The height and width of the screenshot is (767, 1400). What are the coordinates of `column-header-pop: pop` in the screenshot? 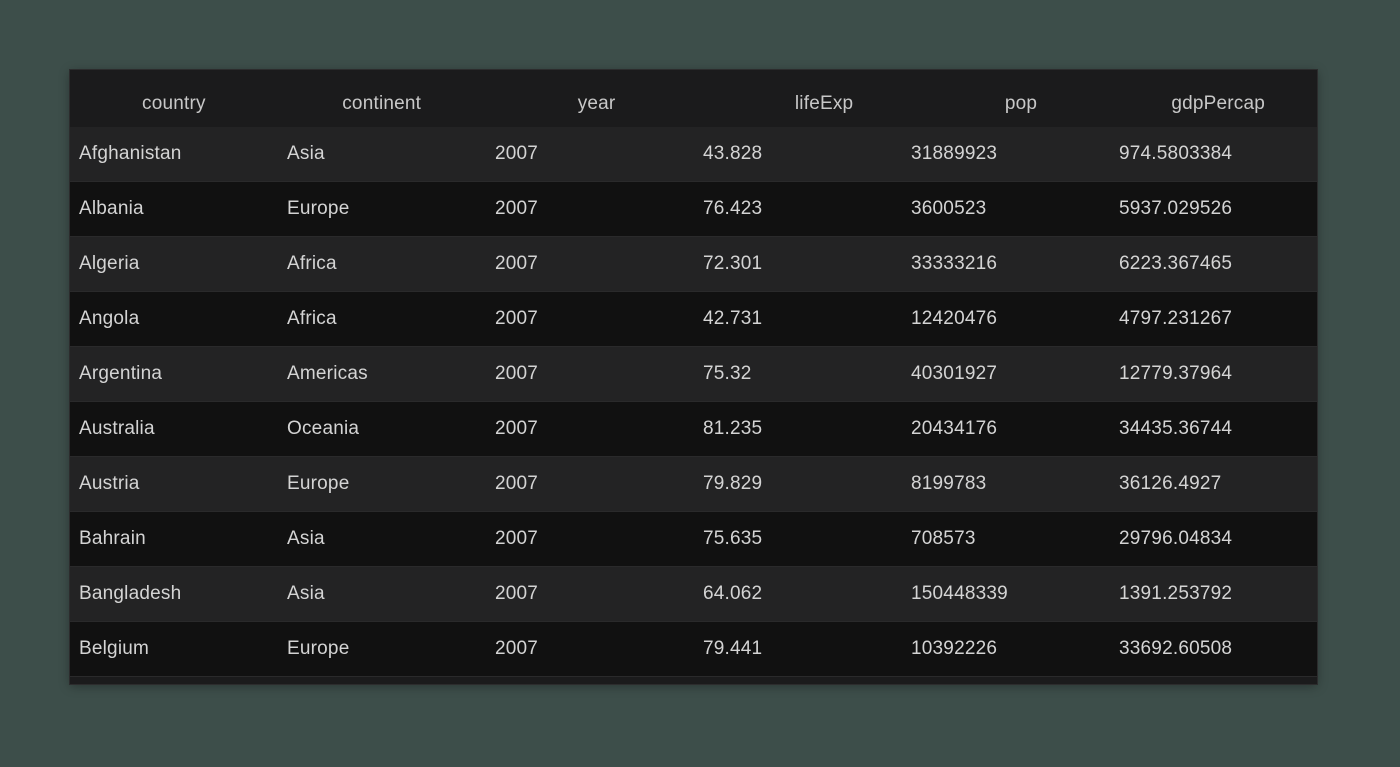 It's located at (1021, 103).